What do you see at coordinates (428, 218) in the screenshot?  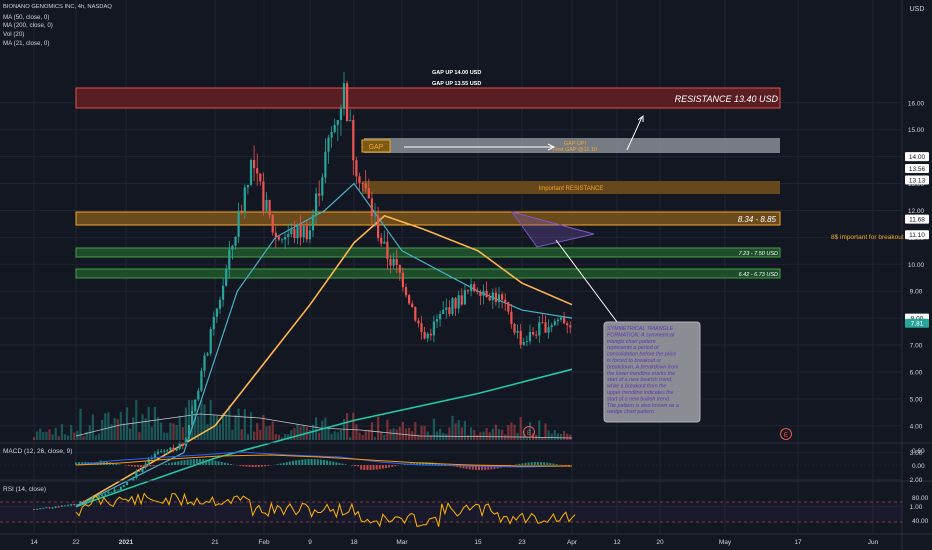 I see `zone-8-34-8-85: 8.34 - 8.85` at bounding box center [428, 218].